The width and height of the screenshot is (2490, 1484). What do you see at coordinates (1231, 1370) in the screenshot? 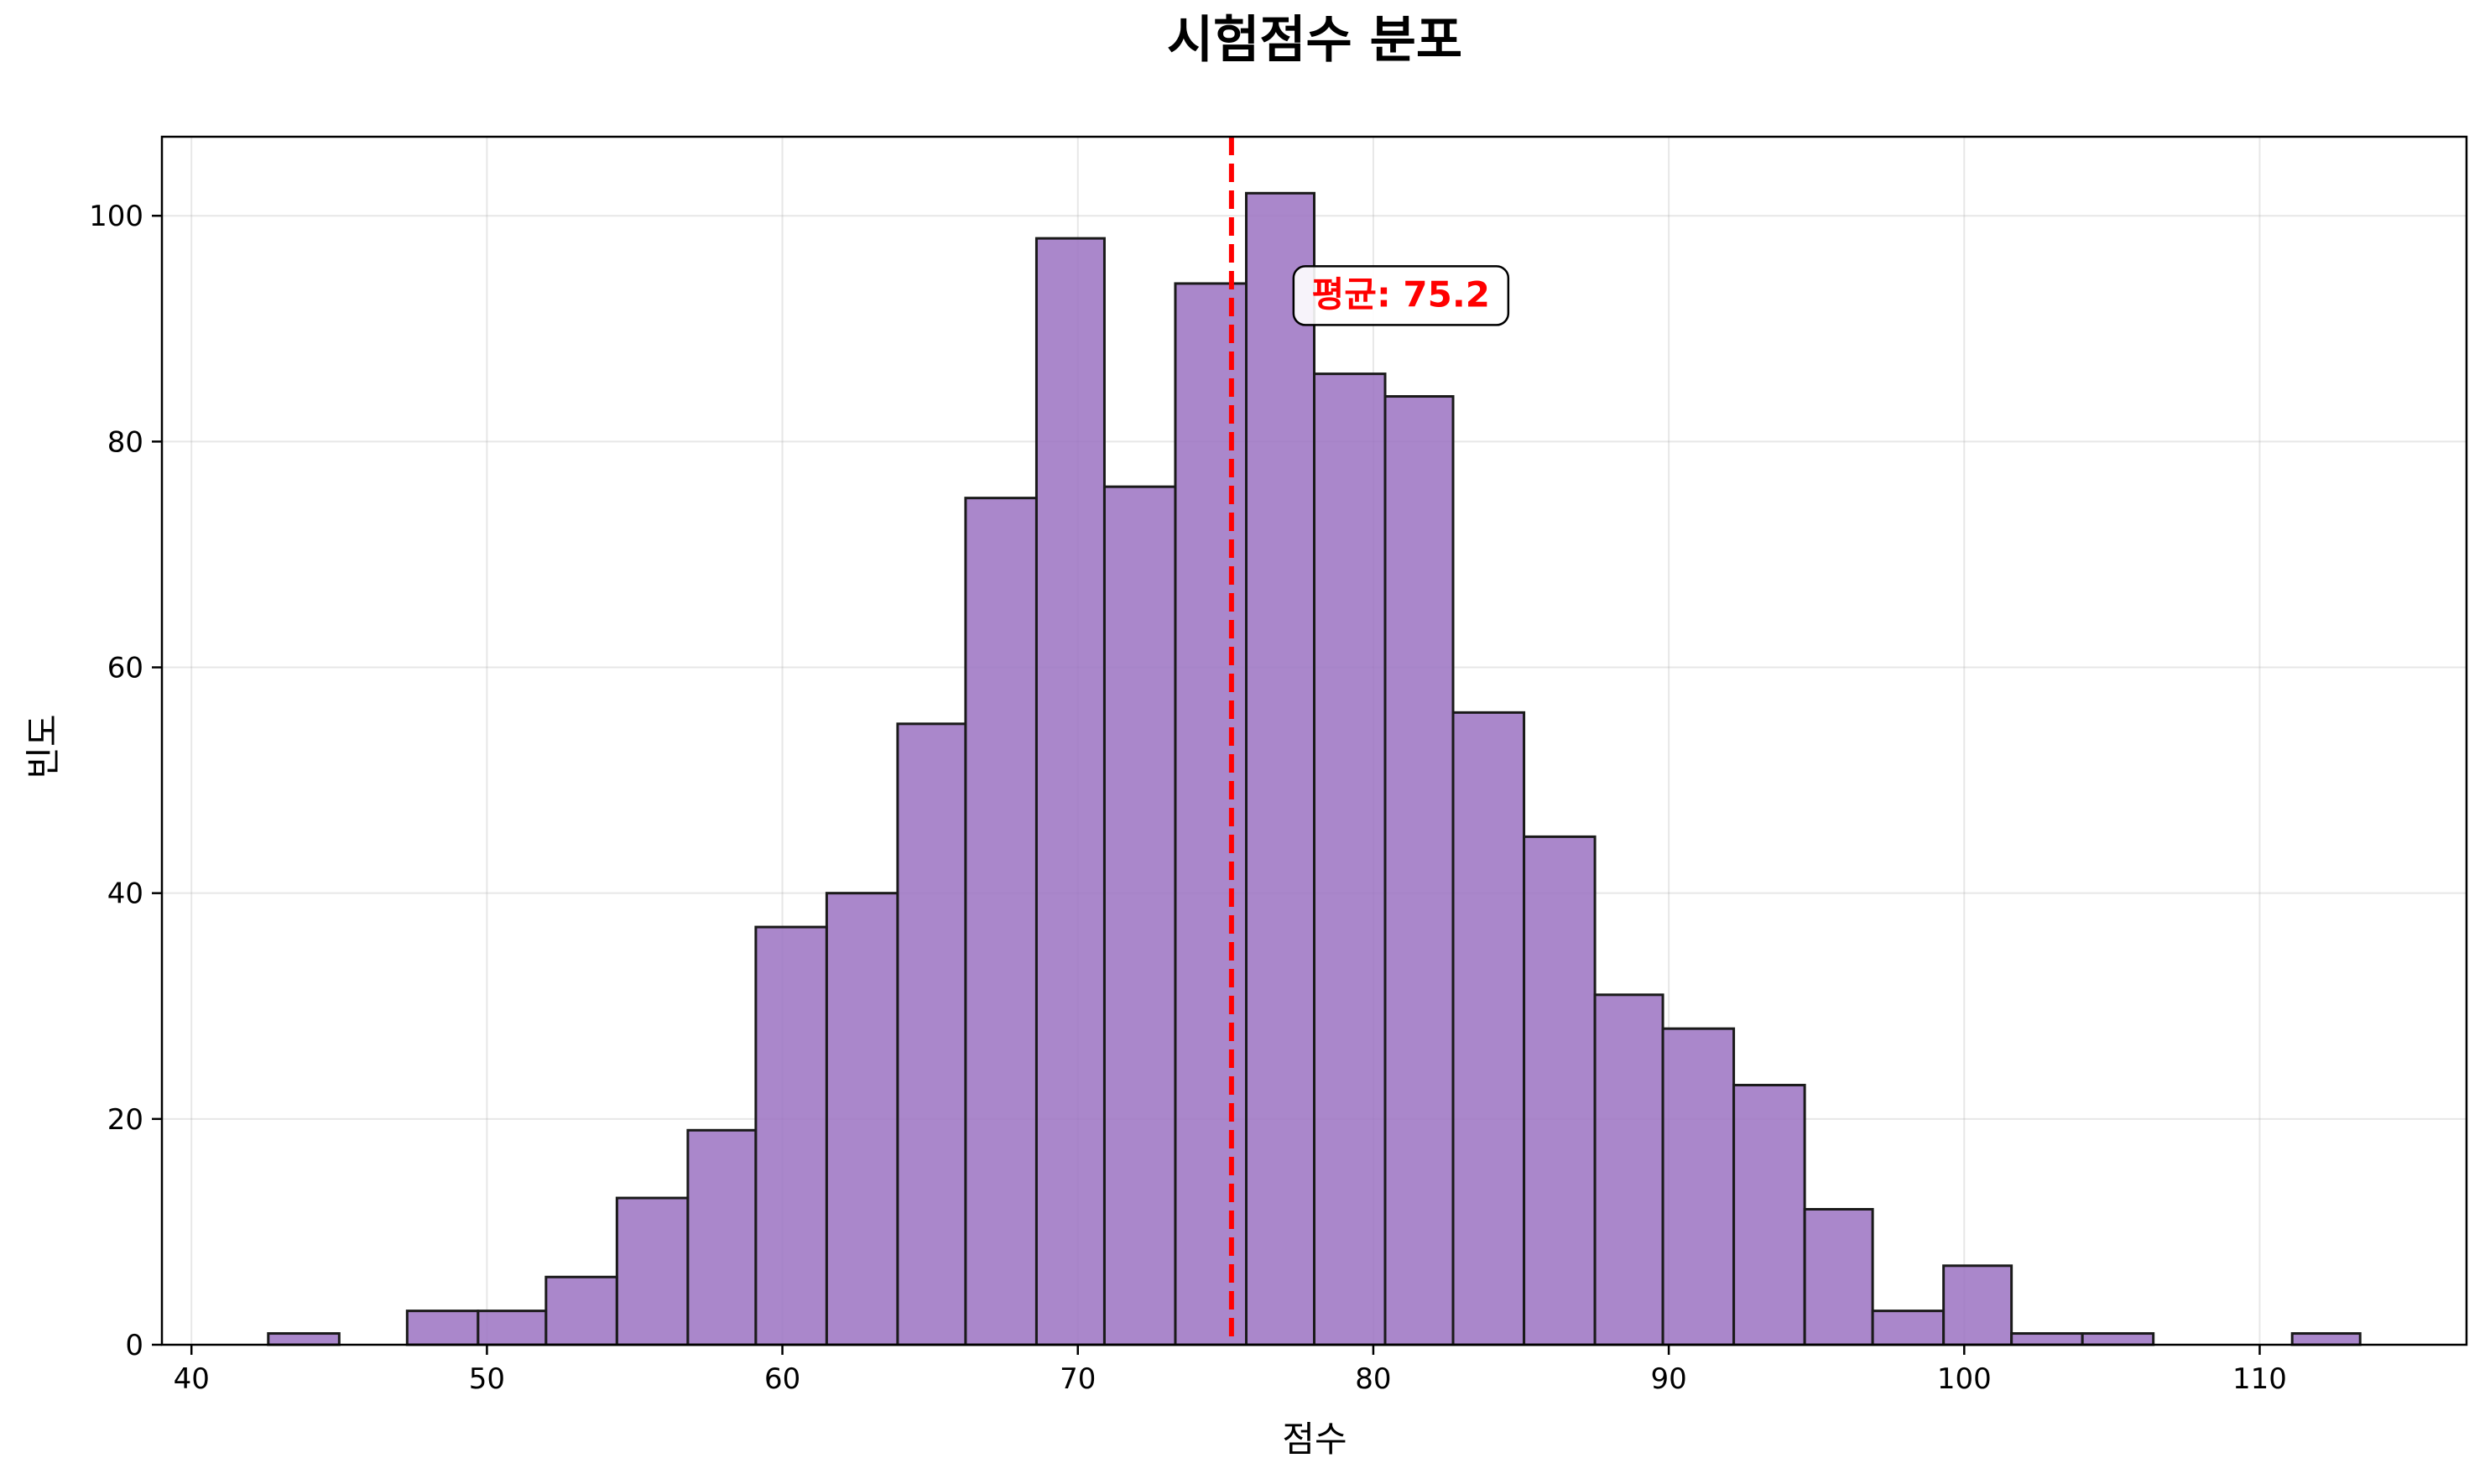
I see `x-axis-ticks: 40 50 60 70 80 90 100 110` at bounding box center [1231, 1370].